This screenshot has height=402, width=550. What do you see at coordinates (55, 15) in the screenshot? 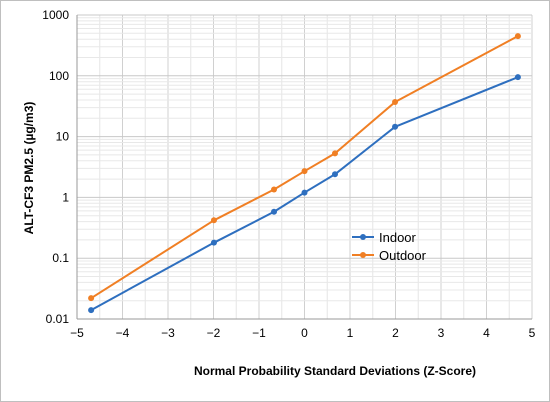
I see `y-tick-label: 1000` at bounding box center [55, 15].